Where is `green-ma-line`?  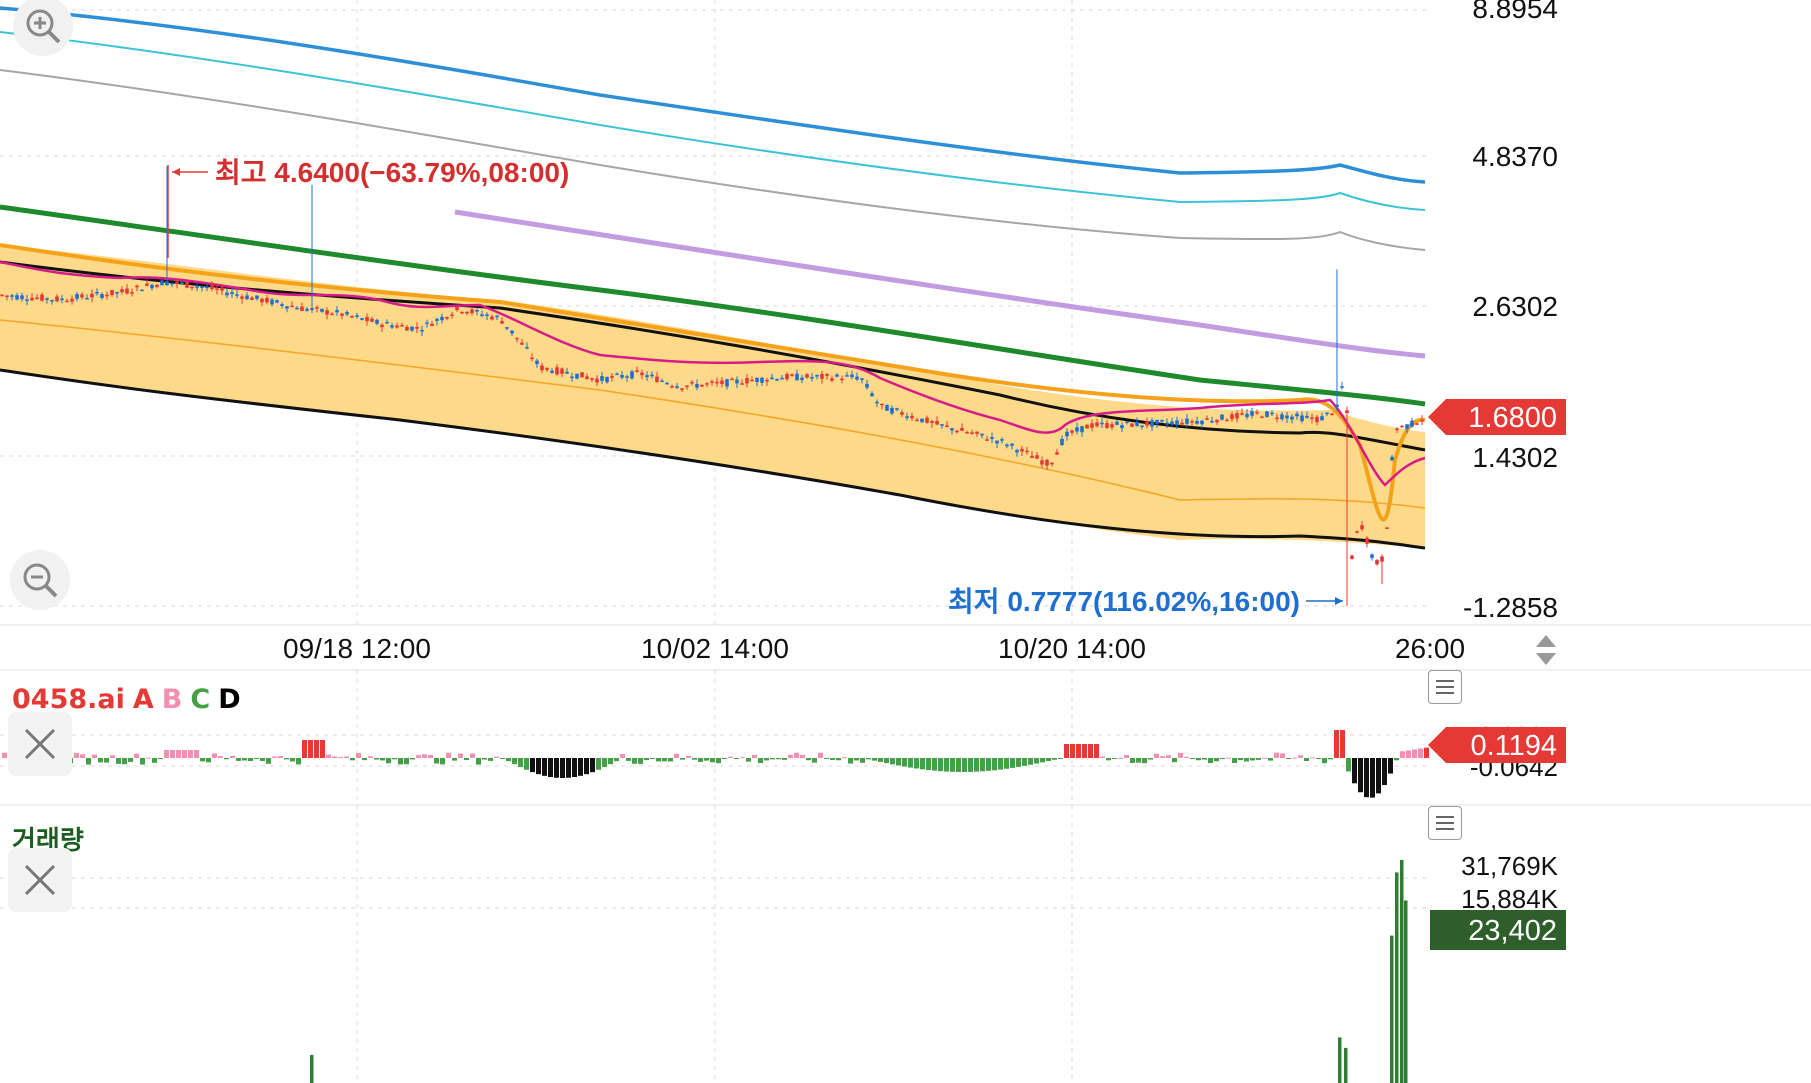 green-ma-line is located at coordinates (713, 305).